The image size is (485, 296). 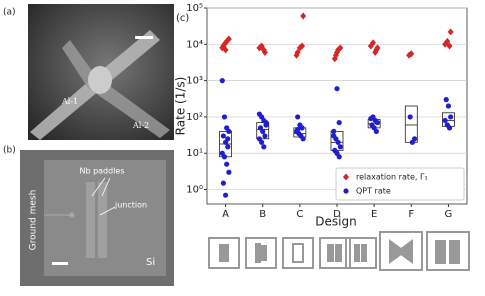 I want to click on panel-label: (b), so click(x=9, y=151).